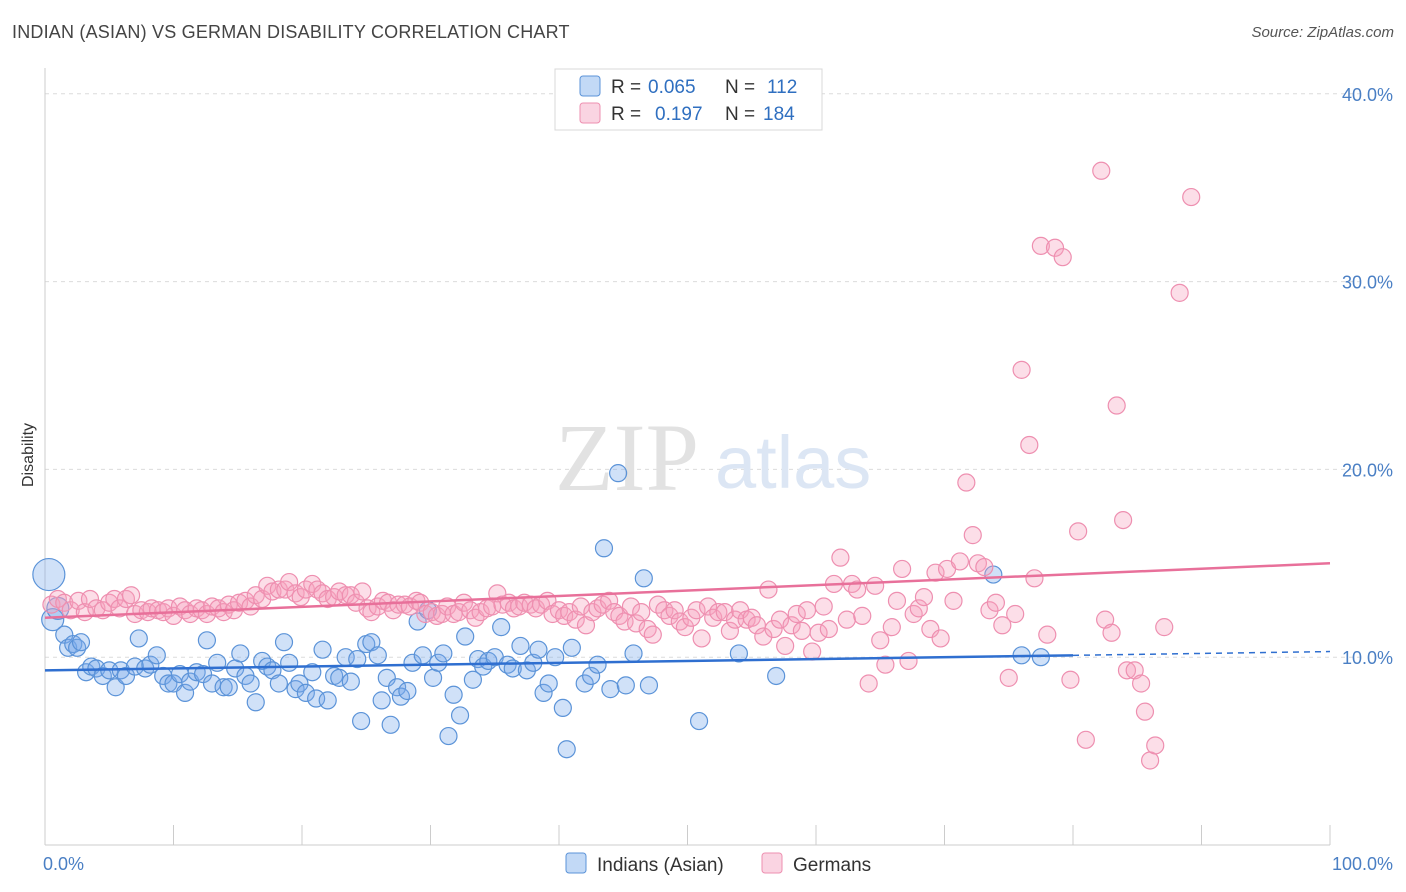  I want to click on bottom-legend-swatch-pink, so click(772, 863).